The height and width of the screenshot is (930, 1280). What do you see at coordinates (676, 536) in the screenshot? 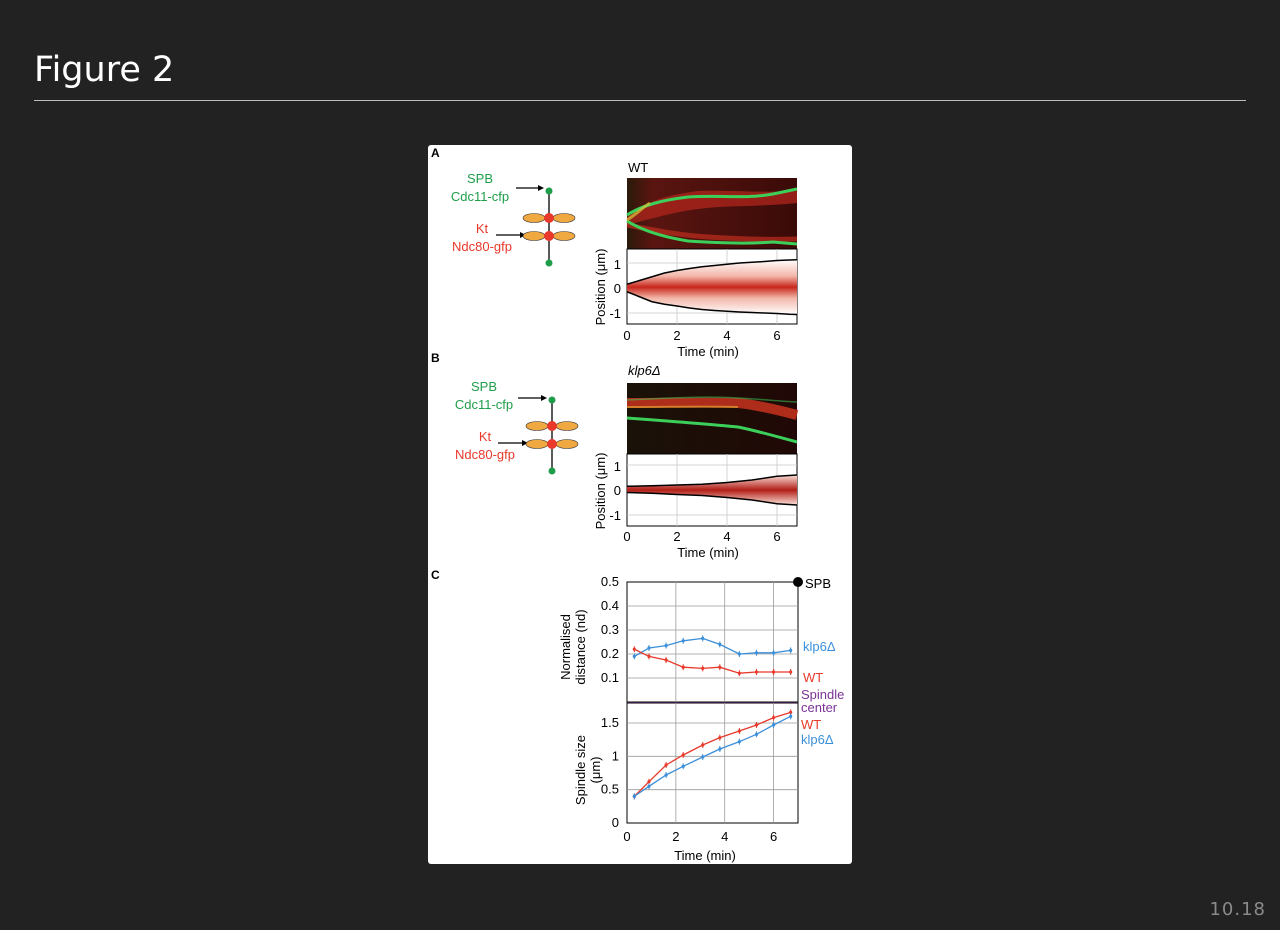
I see `xtick-b: 2` at bounding box center [676, 536].